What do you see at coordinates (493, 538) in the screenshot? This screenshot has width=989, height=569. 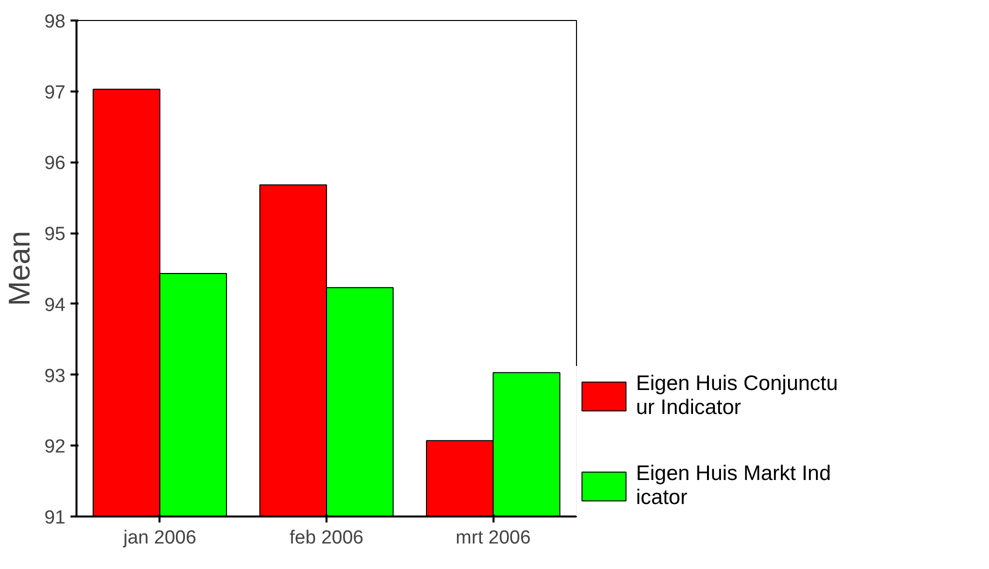 I see `x-tick-label: mrt 2006` at bounding box center [493, 538].